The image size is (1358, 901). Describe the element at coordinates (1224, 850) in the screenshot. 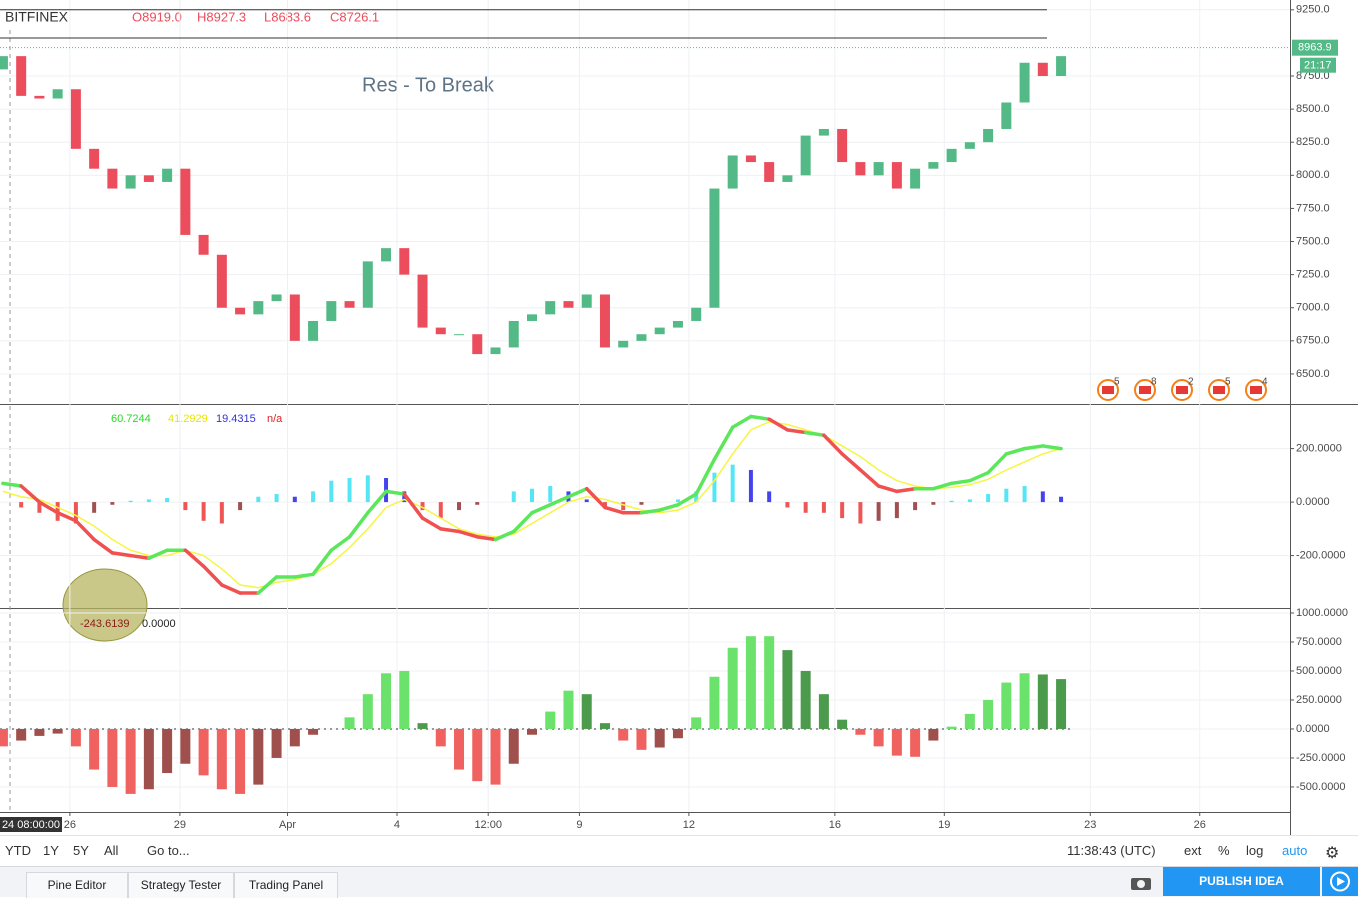

I see `option-percent: %` at that location.